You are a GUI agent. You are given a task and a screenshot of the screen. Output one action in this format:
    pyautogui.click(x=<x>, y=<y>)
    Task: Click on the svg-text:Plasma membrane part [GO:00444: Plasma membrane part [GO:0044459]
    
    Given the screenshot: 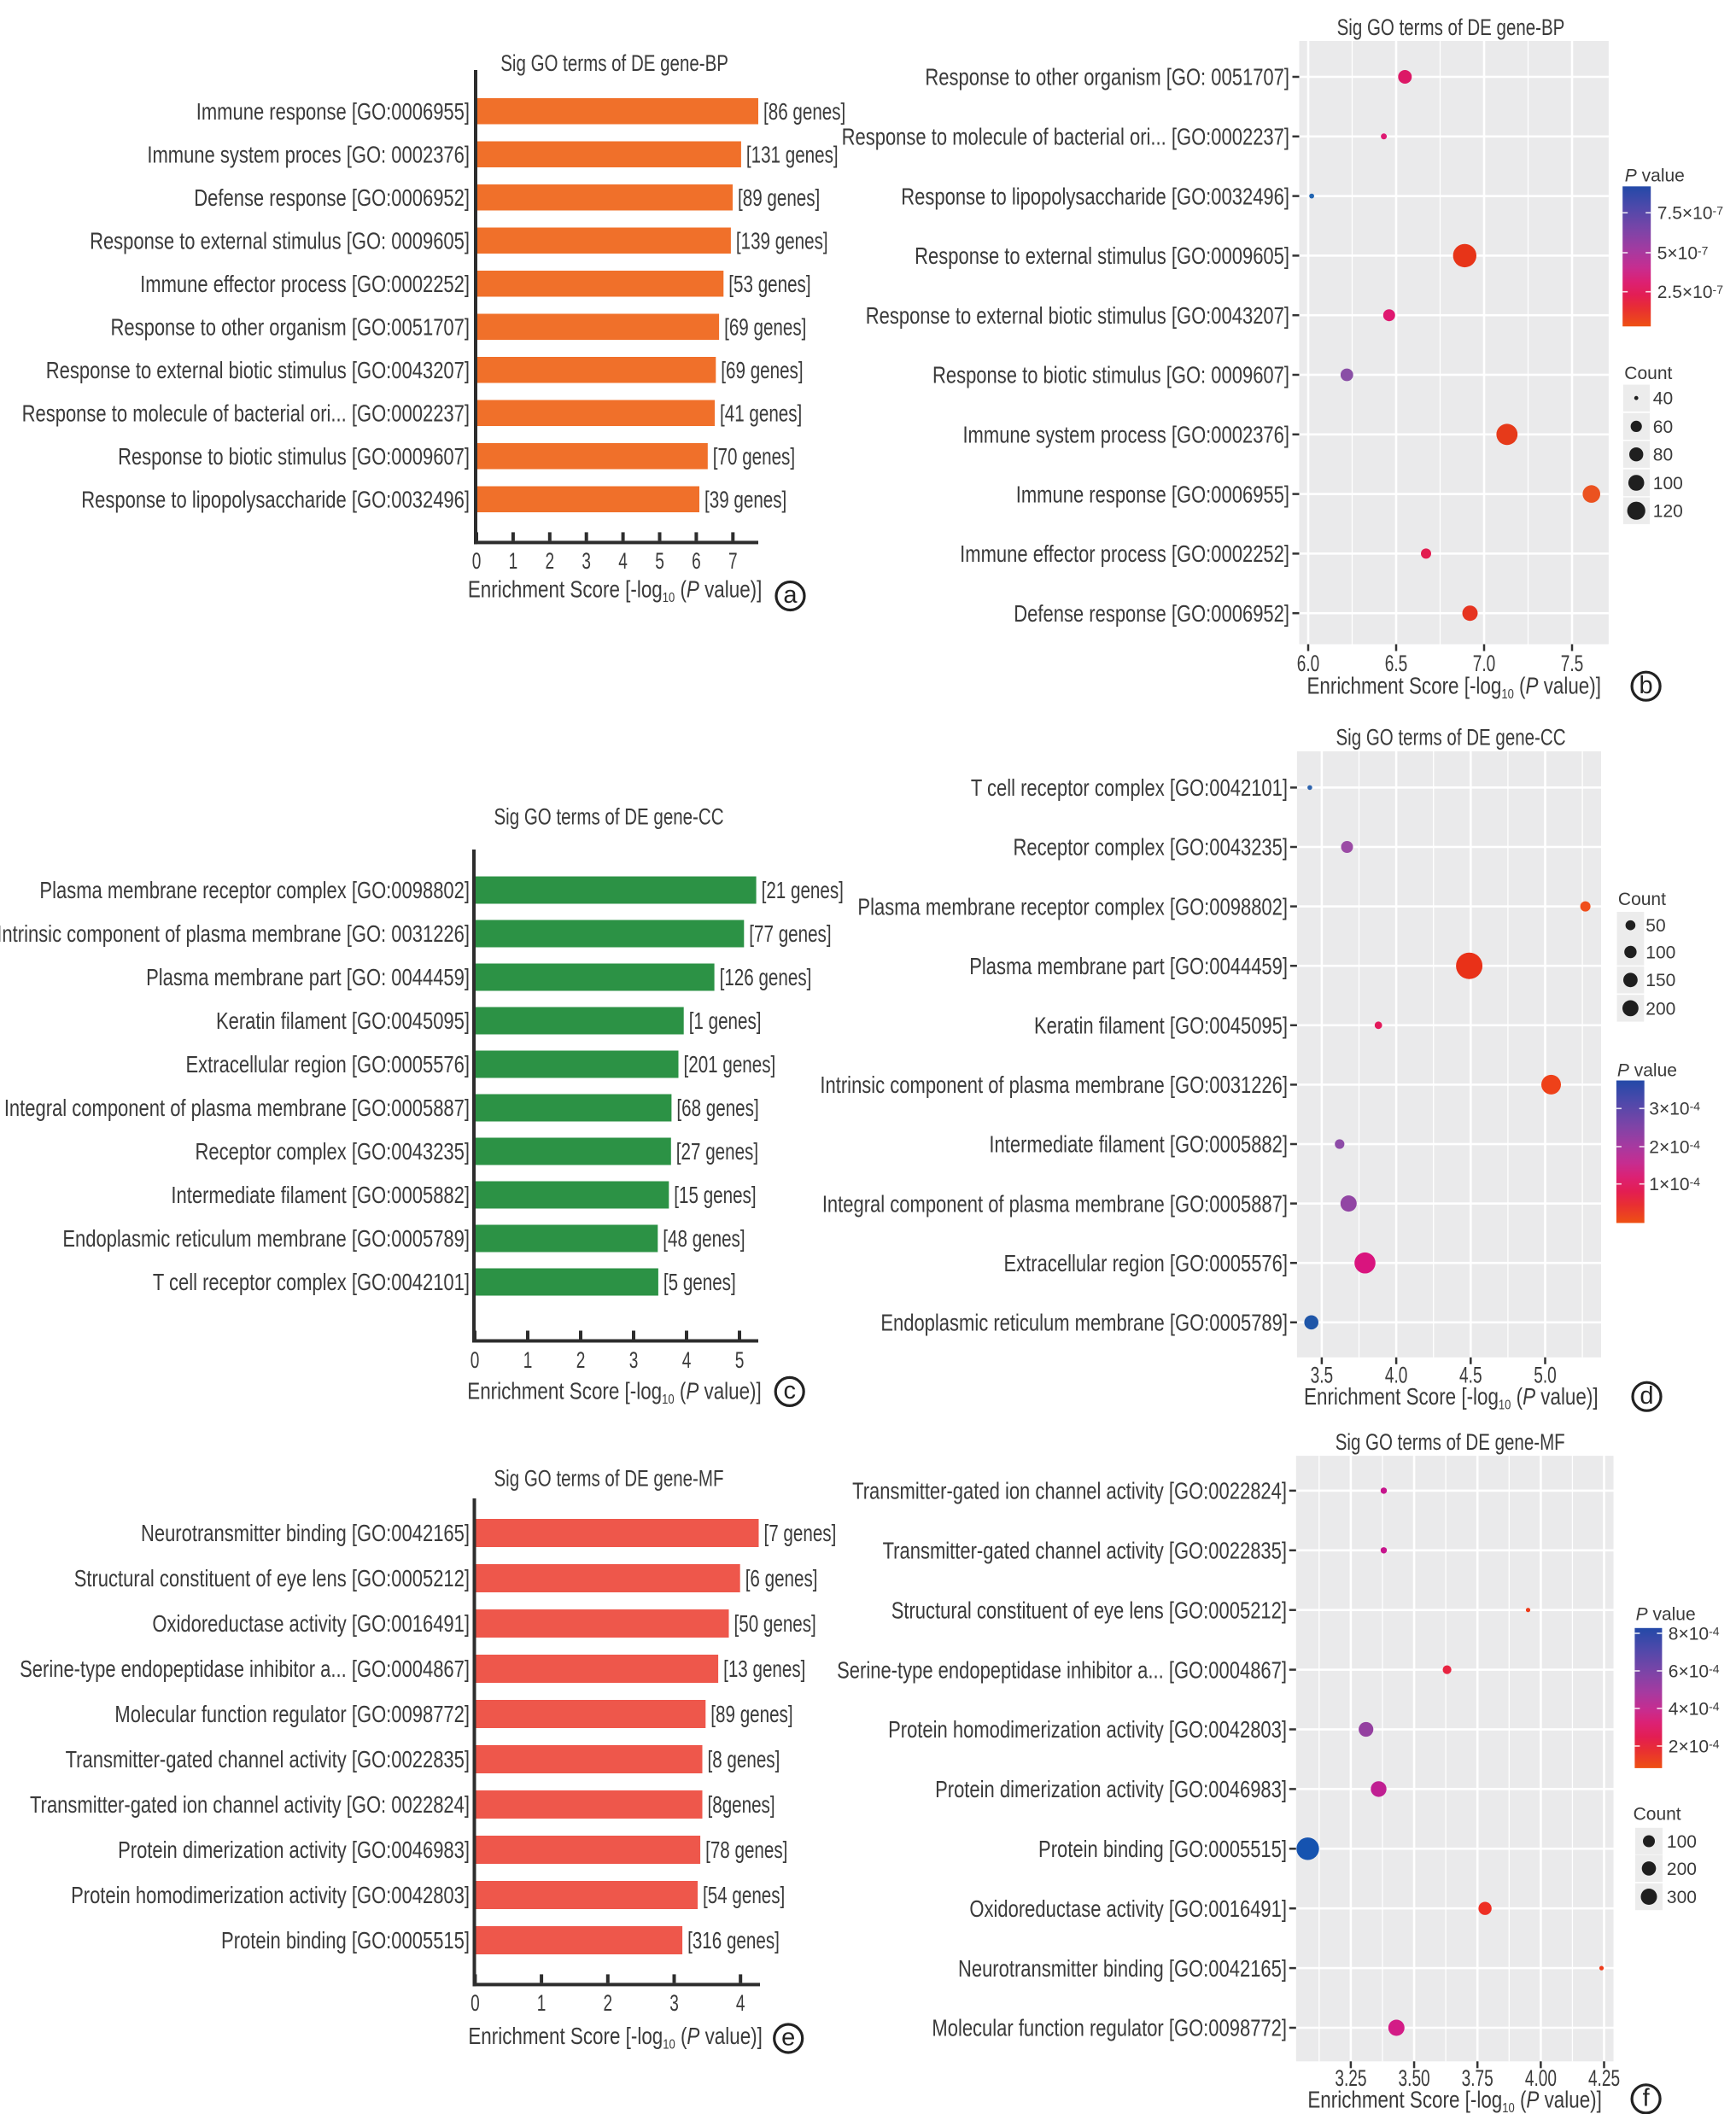 What is the action you would take?
    pyautogui.click(x=1128, y=967)
    